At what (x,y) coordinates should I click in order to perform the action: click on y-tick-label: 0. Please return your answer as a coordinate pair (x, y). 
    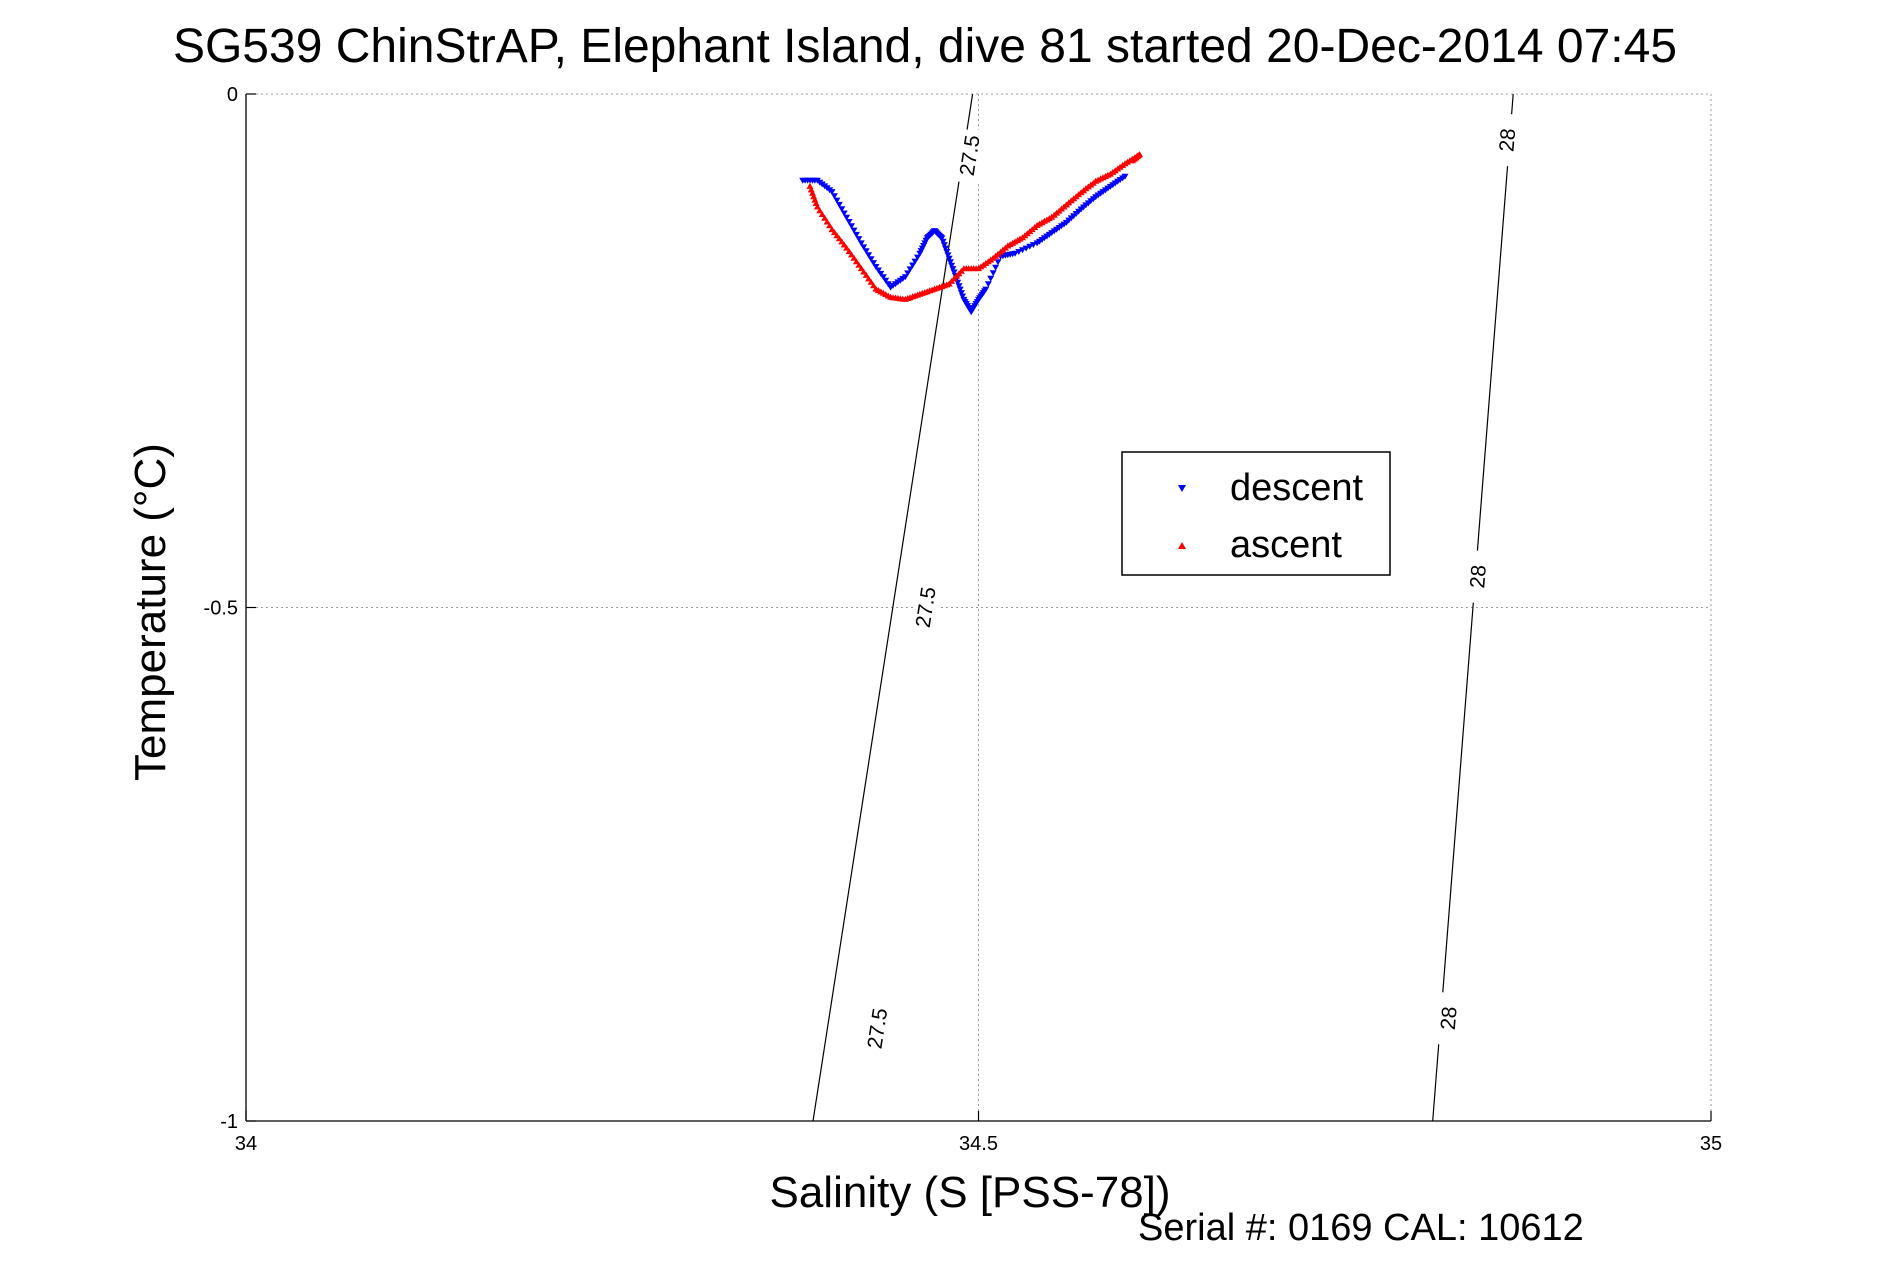
    Looking at the image, I should click on (232, 95).